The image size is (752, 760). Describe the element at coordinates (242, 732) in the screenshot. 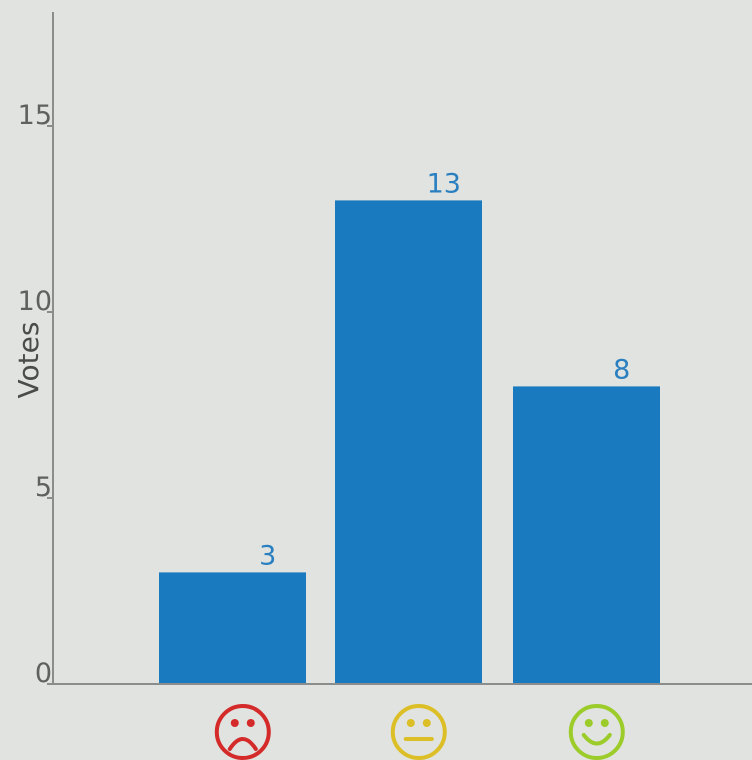

I see `sad-face-icon` at that location.